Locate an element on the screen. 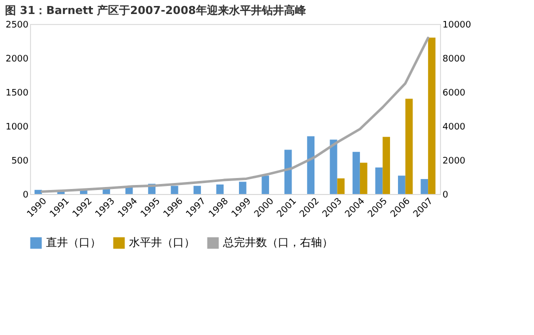 This screenshot has height=335, width=534. legend-label: 水平井（口） is located at coordinates (162, 242).